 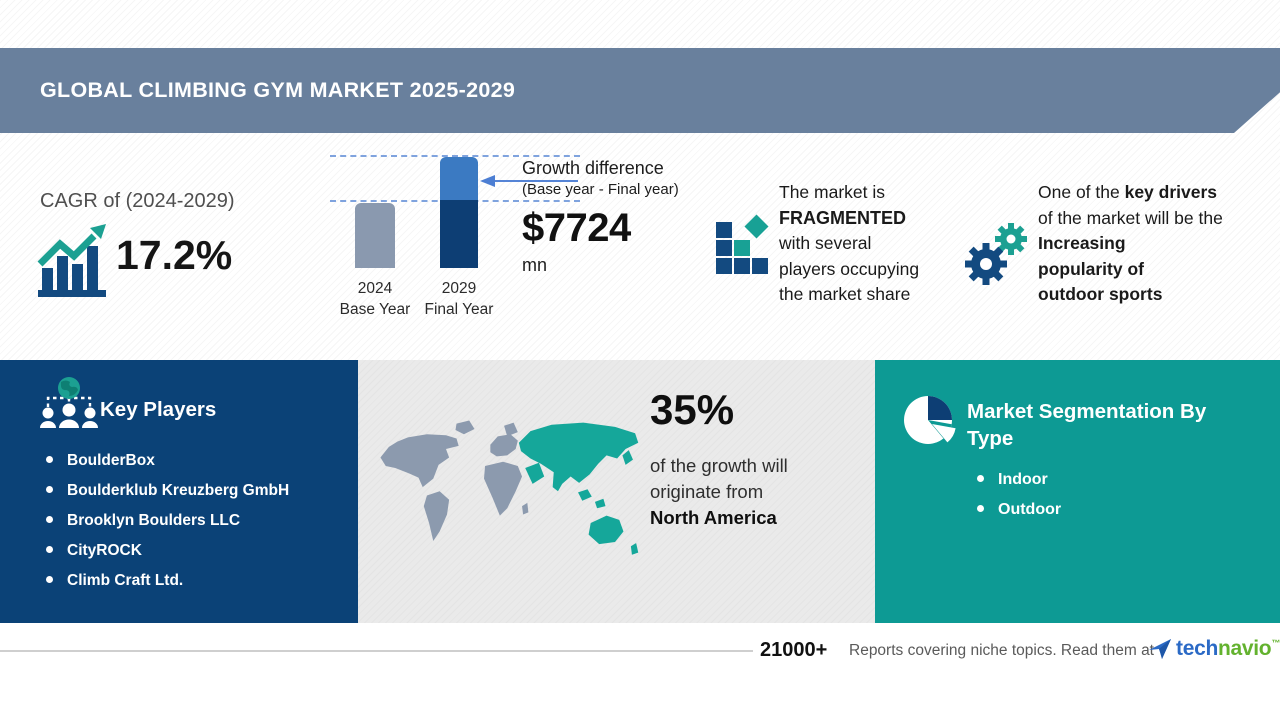 I want to click on list-item: Climb Craft Ltd., so click(x=167, y=581).